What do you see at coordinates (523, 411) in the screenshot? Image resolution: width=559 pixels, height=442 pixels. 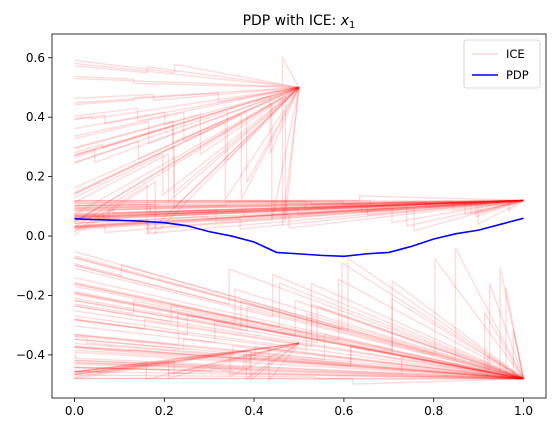 I see `x-tick-label: 1.0` at bounding box center [523, 411].